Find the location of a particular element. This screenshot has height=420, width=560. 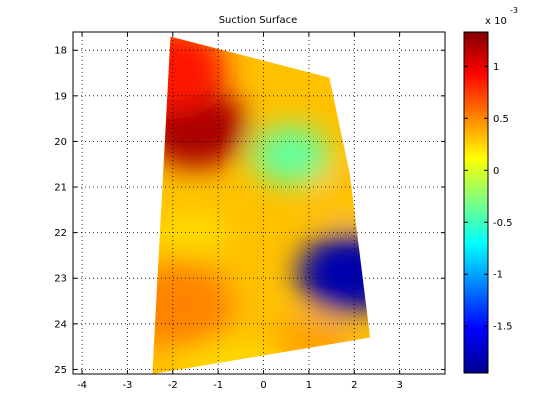

y-tick-label: 23 is located at coordinates (60, 279).